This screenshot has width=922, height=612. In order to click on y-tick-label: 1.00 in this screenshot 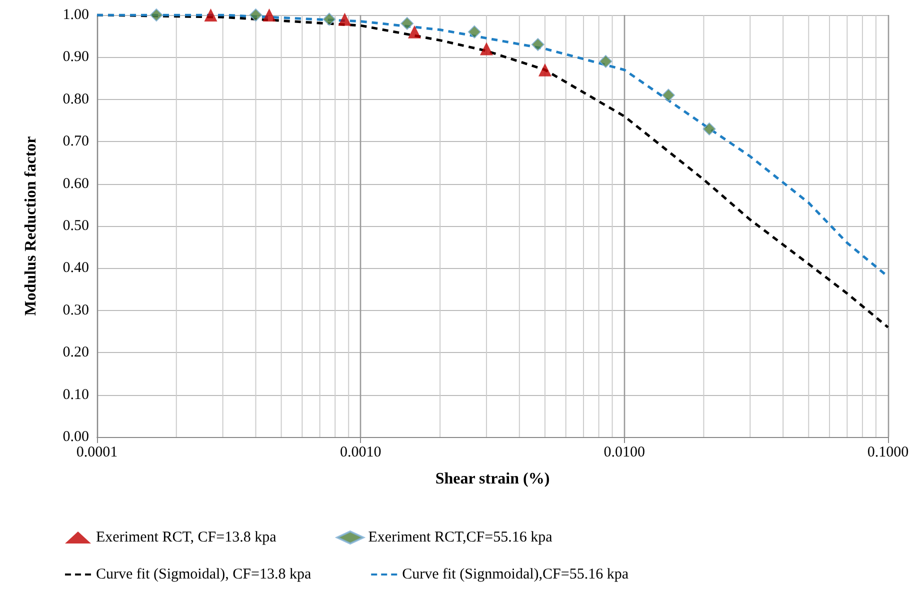, I will do `click(75, 15)`.